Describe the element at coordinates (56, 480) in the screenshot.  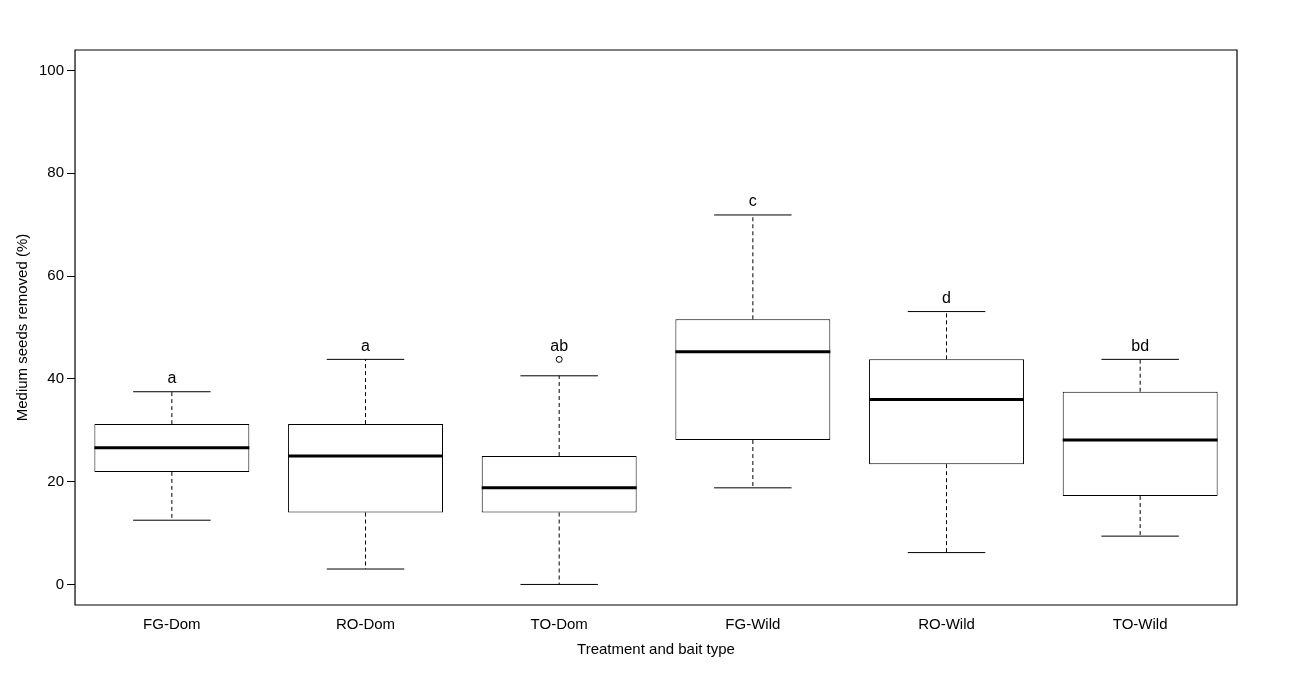
I see `y-tick-label: 20` at that location.